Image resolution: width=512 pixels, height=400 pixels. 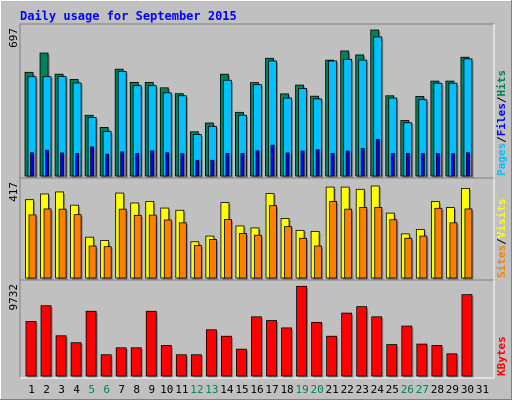 I want to click on panel-legend: Pages/Files/Hits, so click(x=501, y=123).